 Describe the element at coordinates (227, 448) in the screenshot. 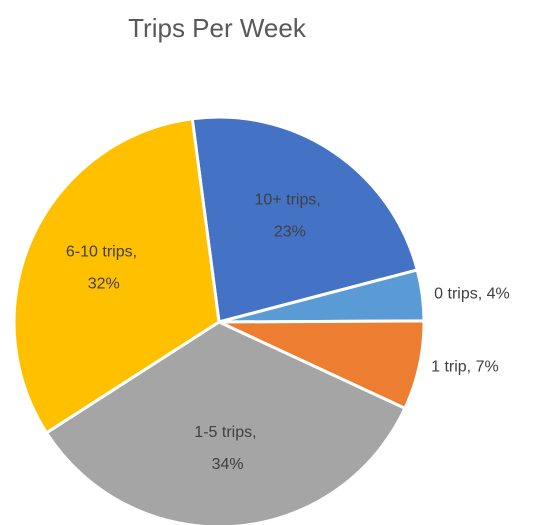

I see `data-label: 1-5 trips, 34%` at that location.